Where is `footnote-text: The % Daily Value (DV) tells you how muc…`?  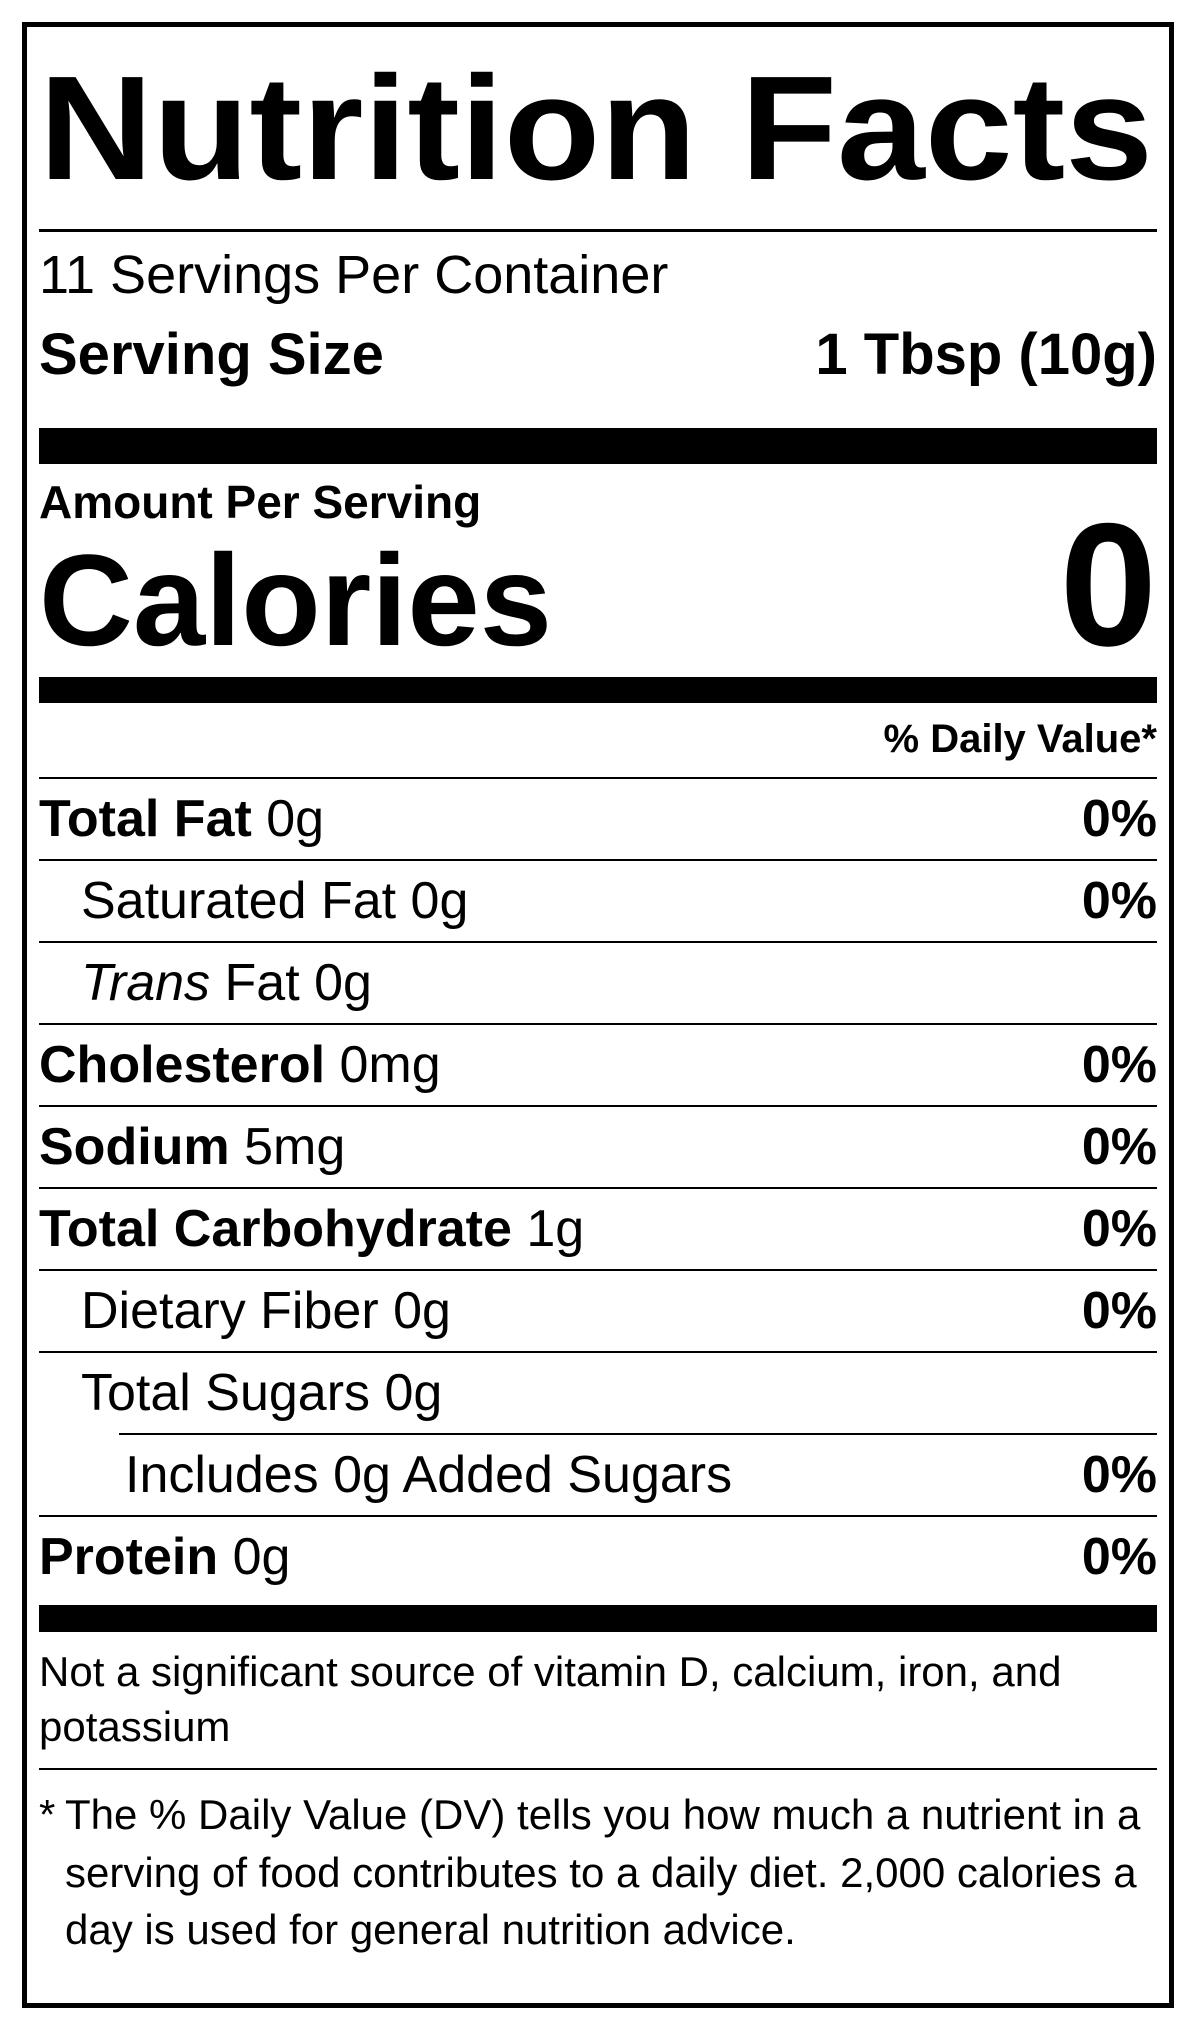
footnote-text: The % Daily Value (DV) tells you how muc… is located at coordinates (603, 1872).